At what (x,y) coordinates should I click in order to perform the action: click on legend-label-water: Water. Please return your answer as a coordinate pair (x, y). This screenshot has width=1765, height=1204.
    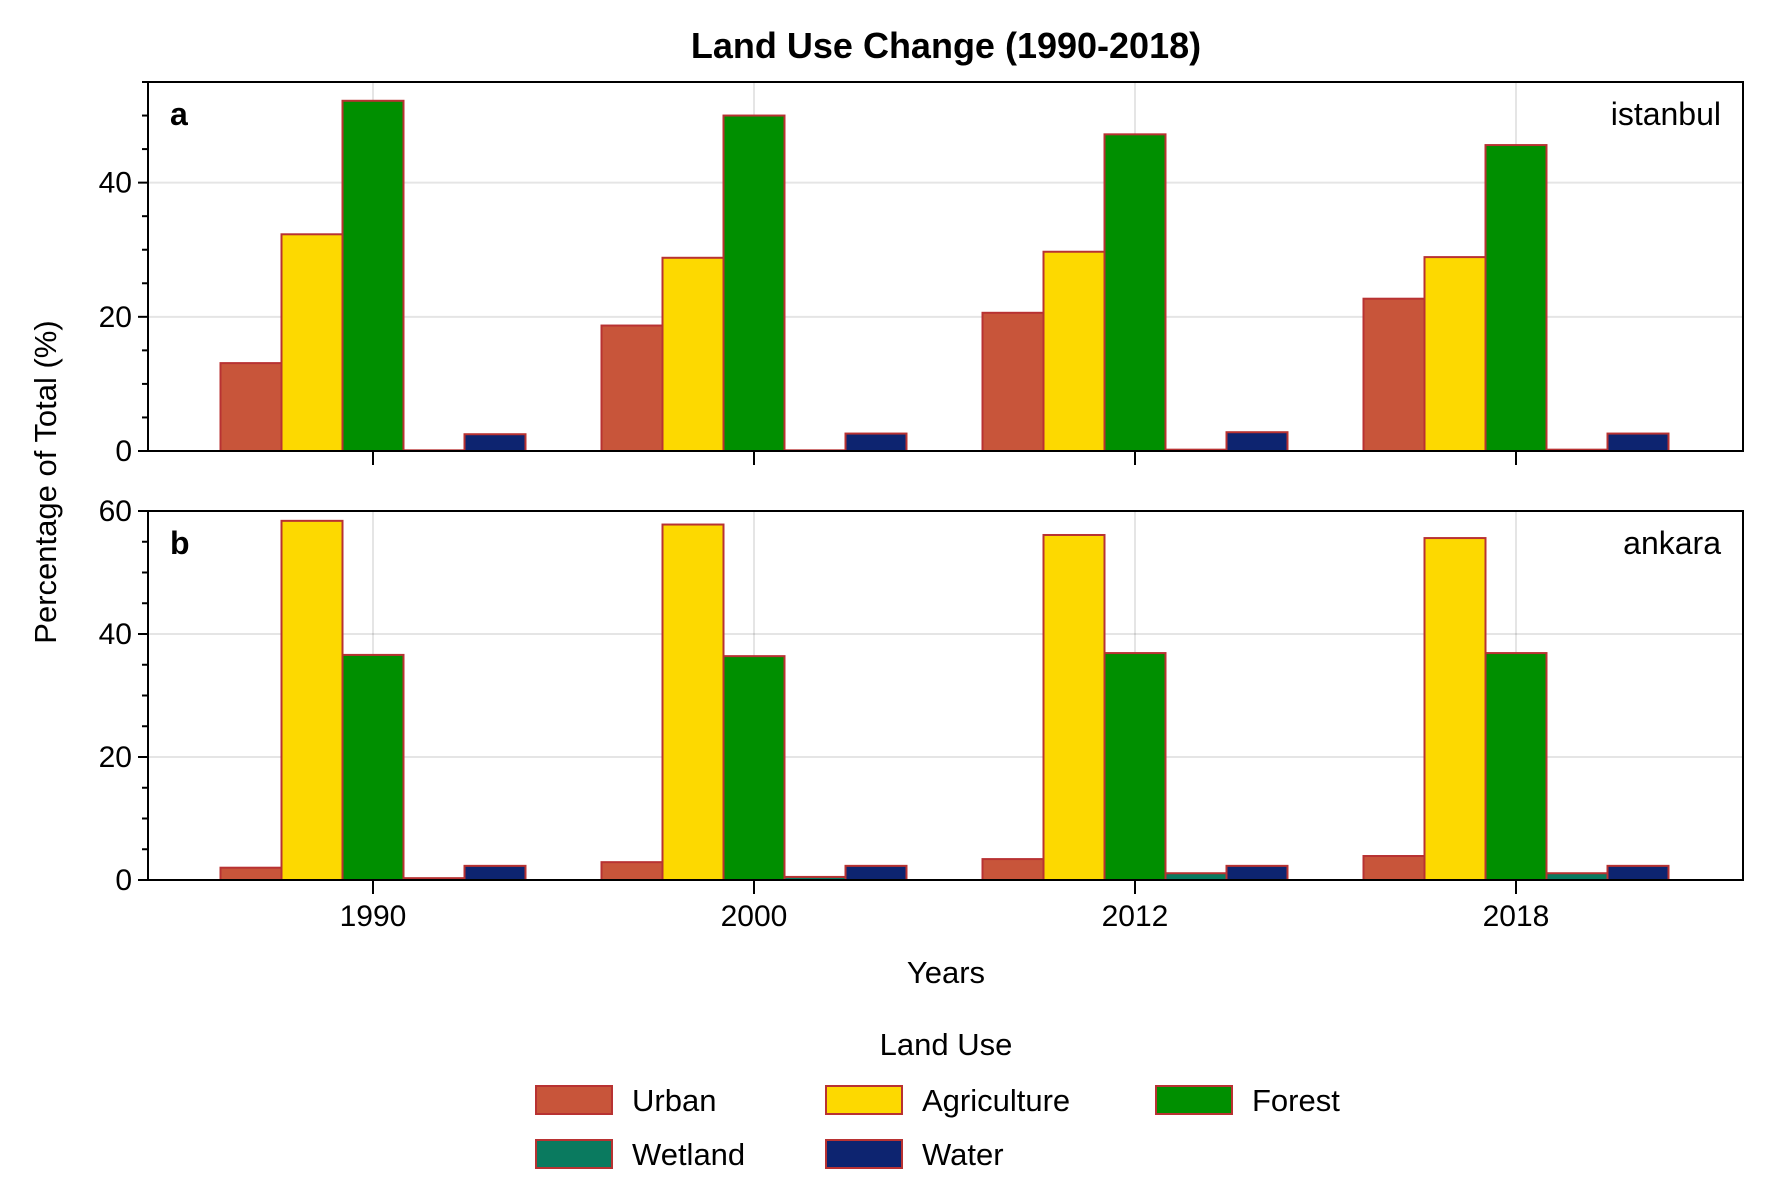
    Looking at the image, I should click on (963, 1154).